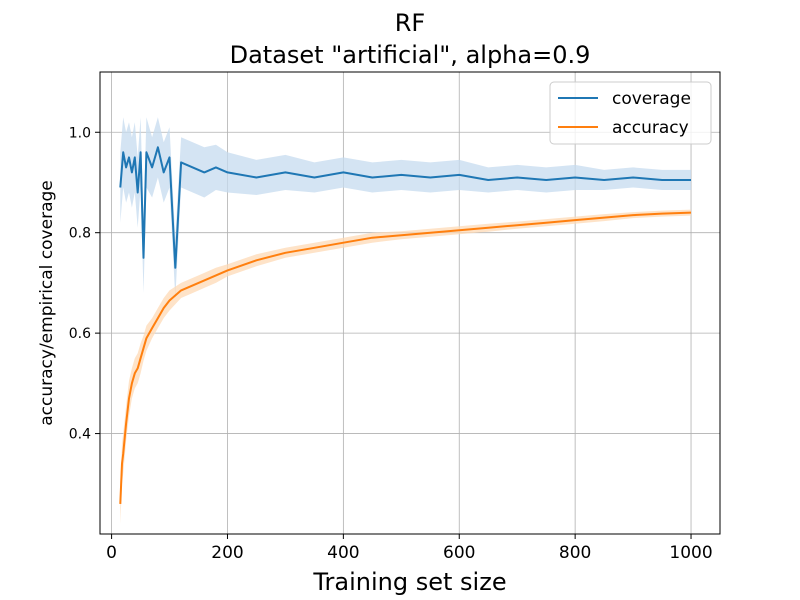 This screenshot has height=600, width=800. I want to click on chart-subtitle: Dataset "artificial", alpha=0.9, so click(410, 55).